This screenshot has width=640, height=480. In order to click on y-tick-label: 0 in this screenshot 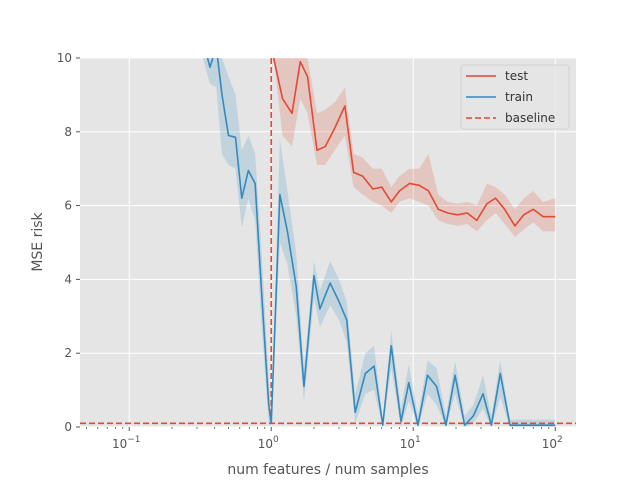, I will do `click(68, 427)`.